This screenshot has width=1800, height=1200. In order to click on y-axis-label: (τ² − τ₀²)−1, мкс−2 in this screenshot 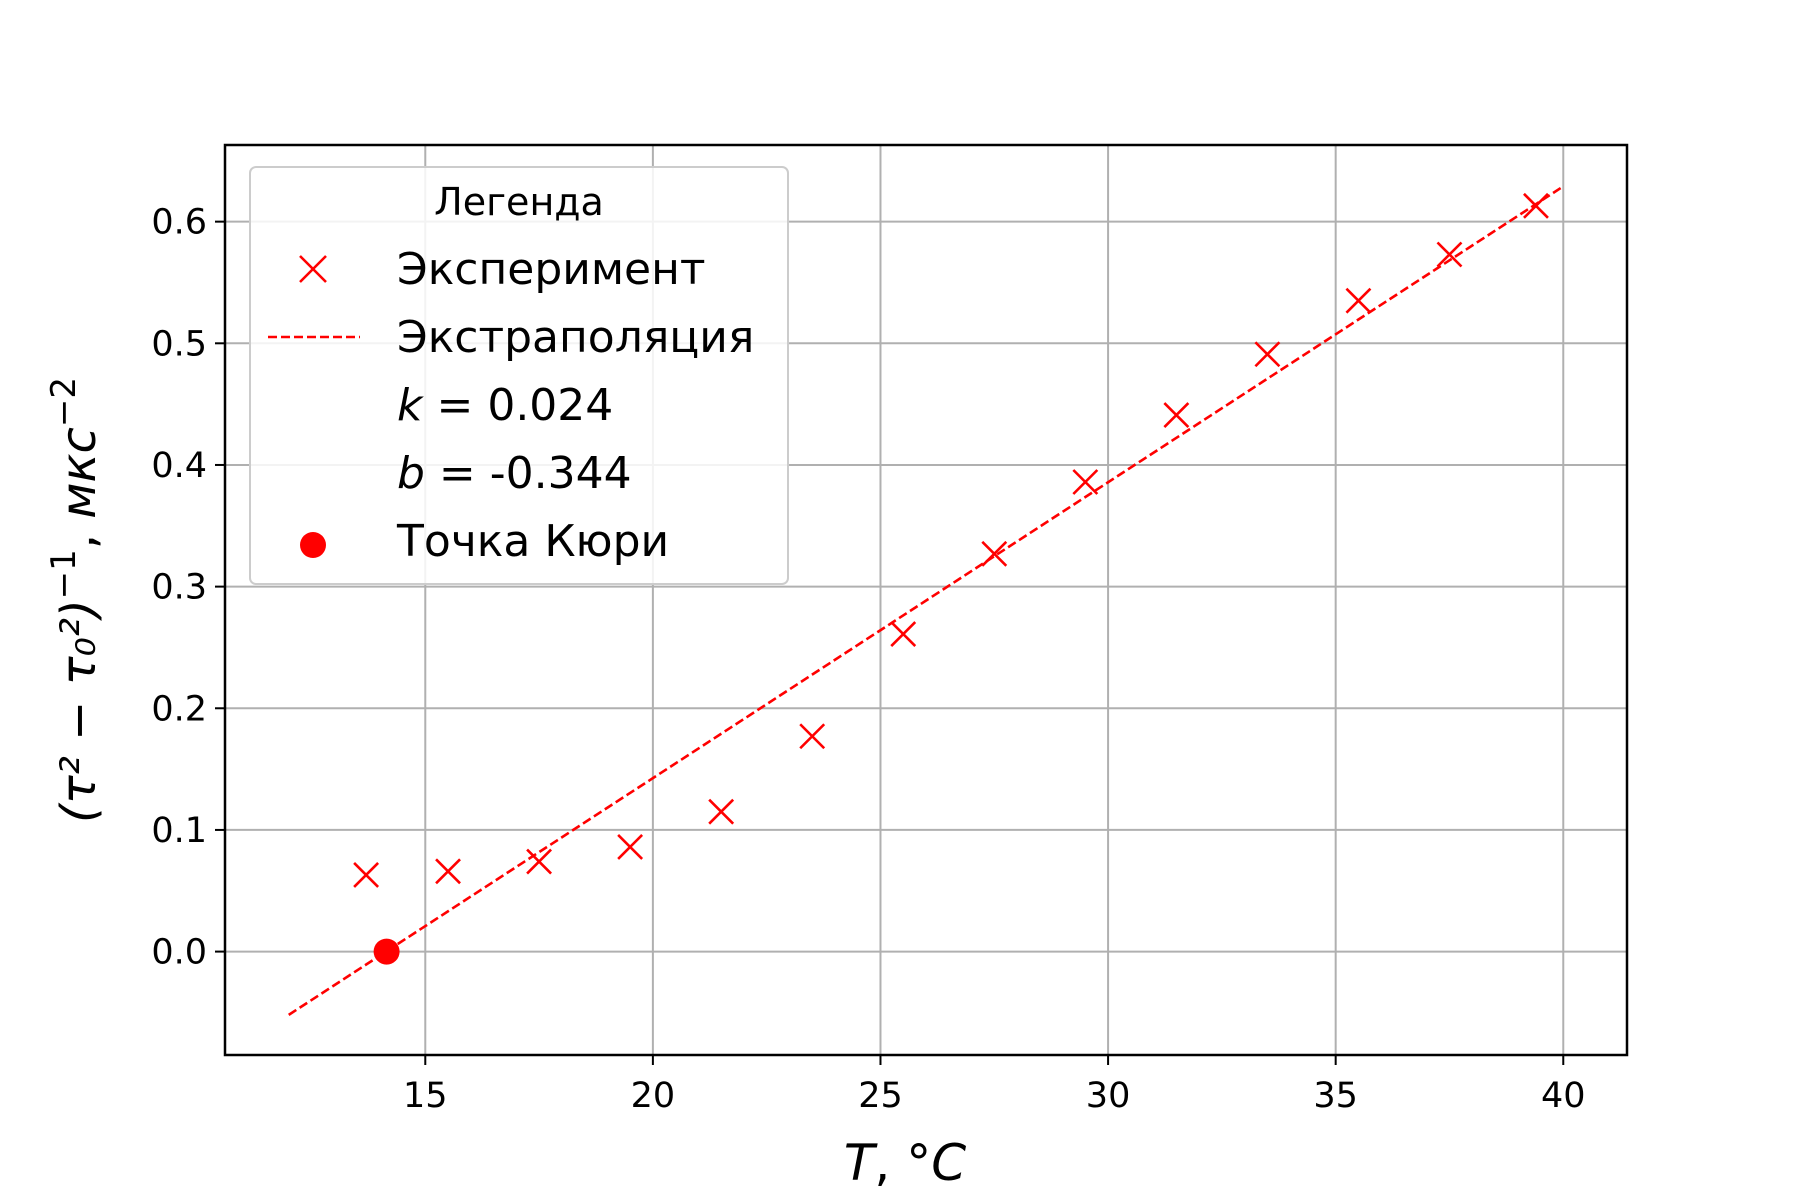, I will do `click(75, 600)`.